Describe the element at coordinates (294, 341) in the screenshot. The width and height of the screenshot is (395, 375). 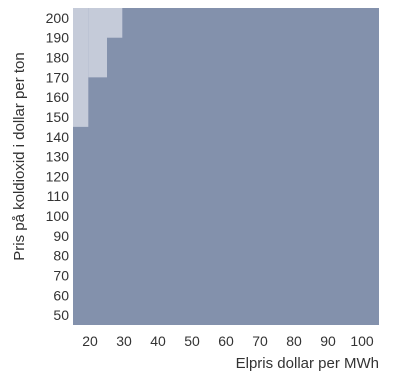
I see `x-tick-label: 80` at that location.